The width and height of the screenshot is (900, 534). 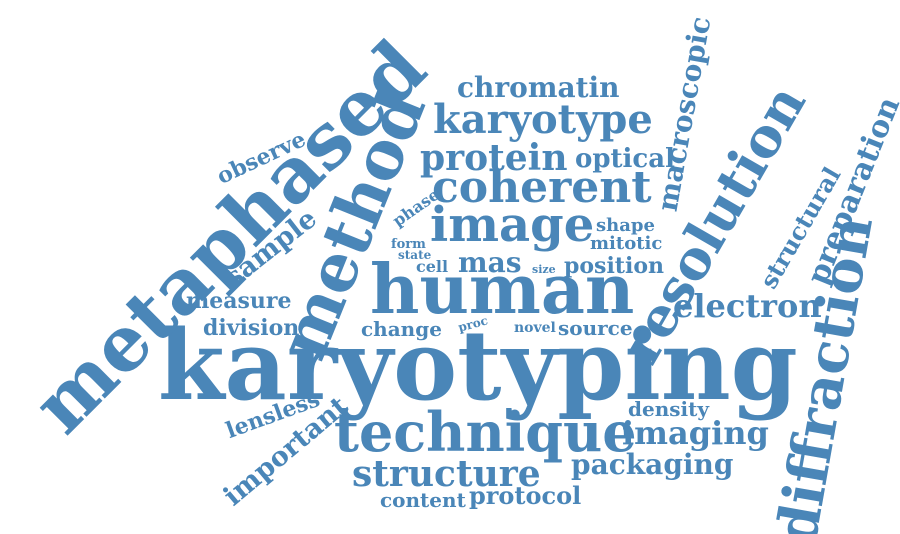 I want to click on word-novel: novel, so click(x=535, y=328).